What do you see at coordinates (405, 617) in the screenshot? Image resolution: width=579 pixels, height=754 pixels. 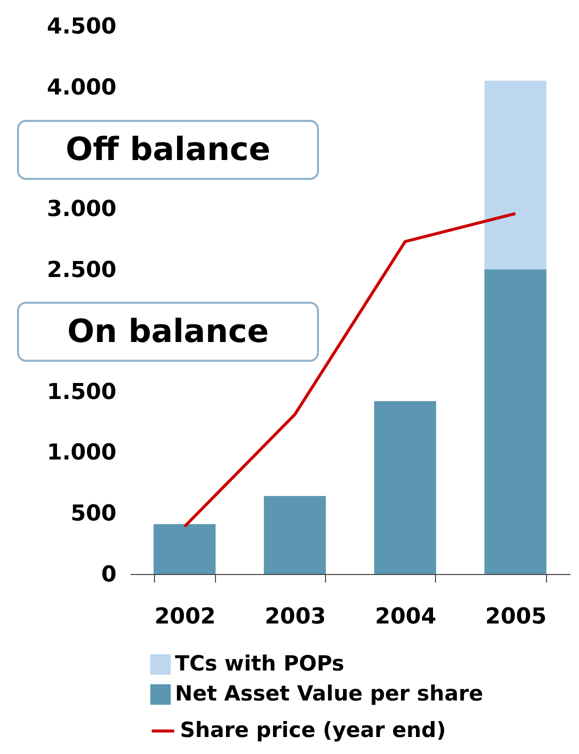 I see `x-tick-label: 2004` at bounding box center [405, 617].